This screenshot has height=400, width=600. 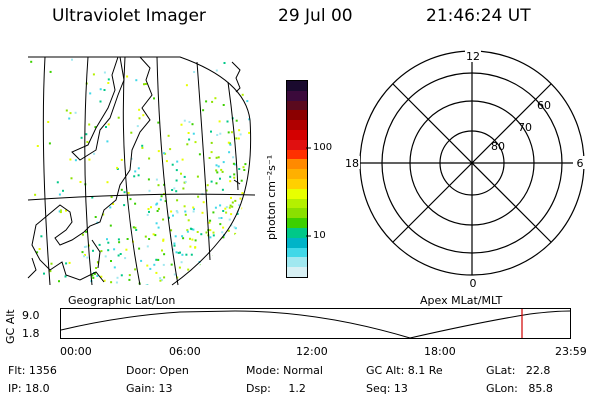 What do you see at coordinates (308, 192) in the screenshot?
I see `colorbar-ticks` at bounding box center [308, 192].